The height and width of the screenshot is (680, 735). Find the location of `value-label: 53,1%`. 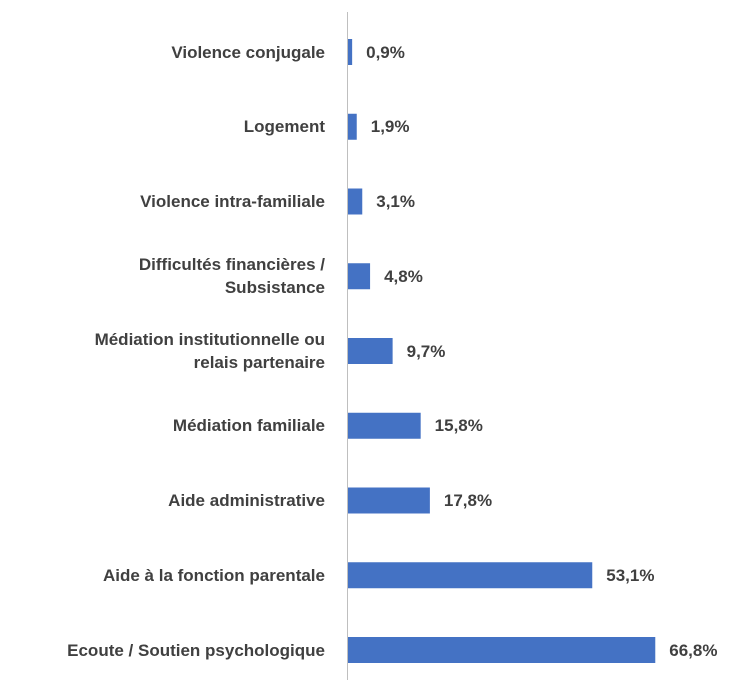

value-label: 53,1% is located at coordinates (630, 575).